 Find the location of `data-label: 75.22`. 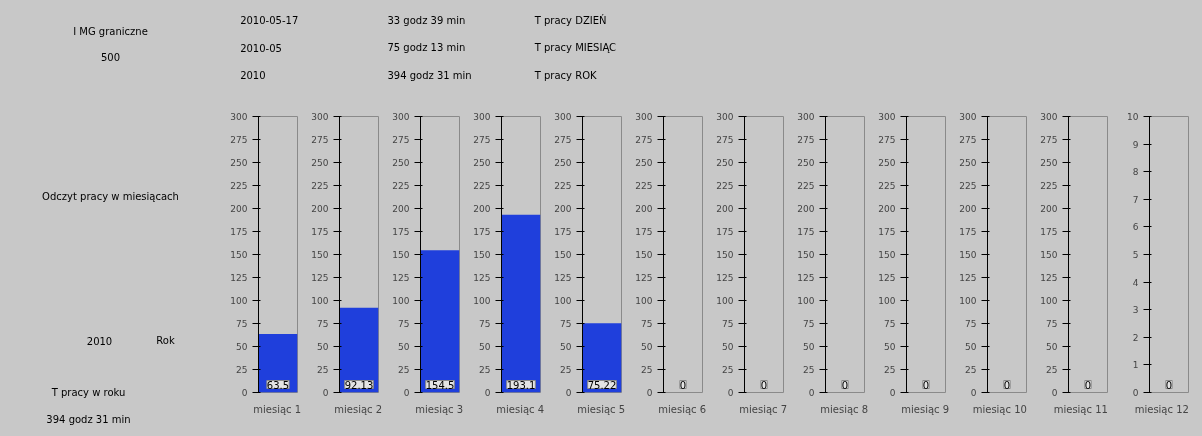

data-label: 75.22 is located at coordinates (602, 385).